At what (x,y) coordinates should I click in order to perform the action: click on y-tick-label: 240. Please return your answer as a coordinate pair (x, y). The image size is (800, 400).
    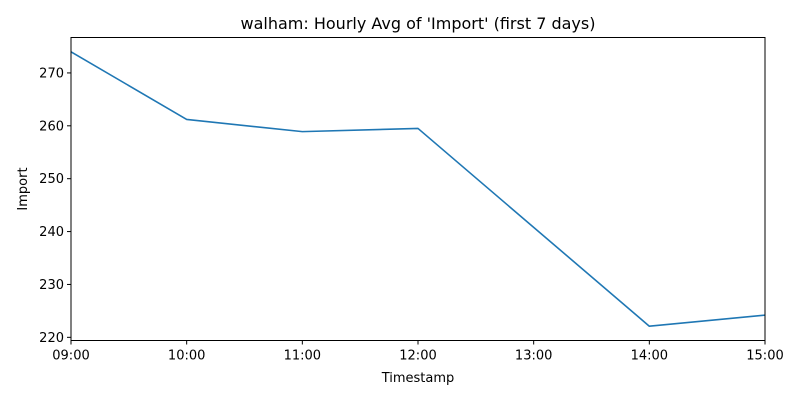
    Looking at the image, I should click on (51, 232).